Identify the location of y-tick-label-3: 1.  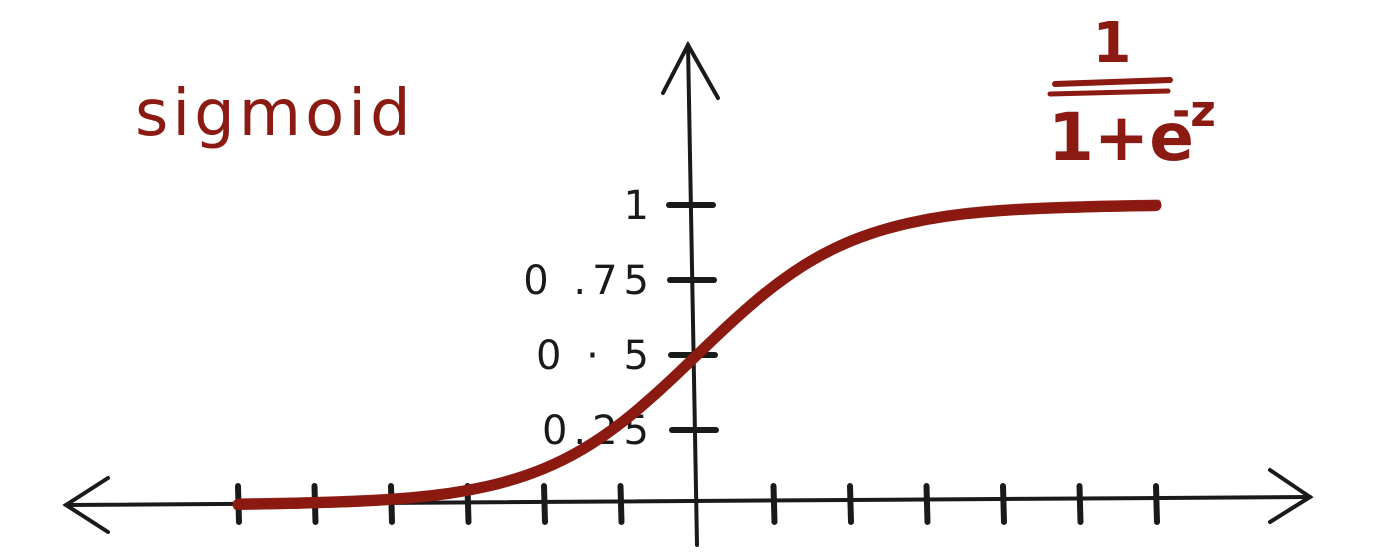
(639, 206).